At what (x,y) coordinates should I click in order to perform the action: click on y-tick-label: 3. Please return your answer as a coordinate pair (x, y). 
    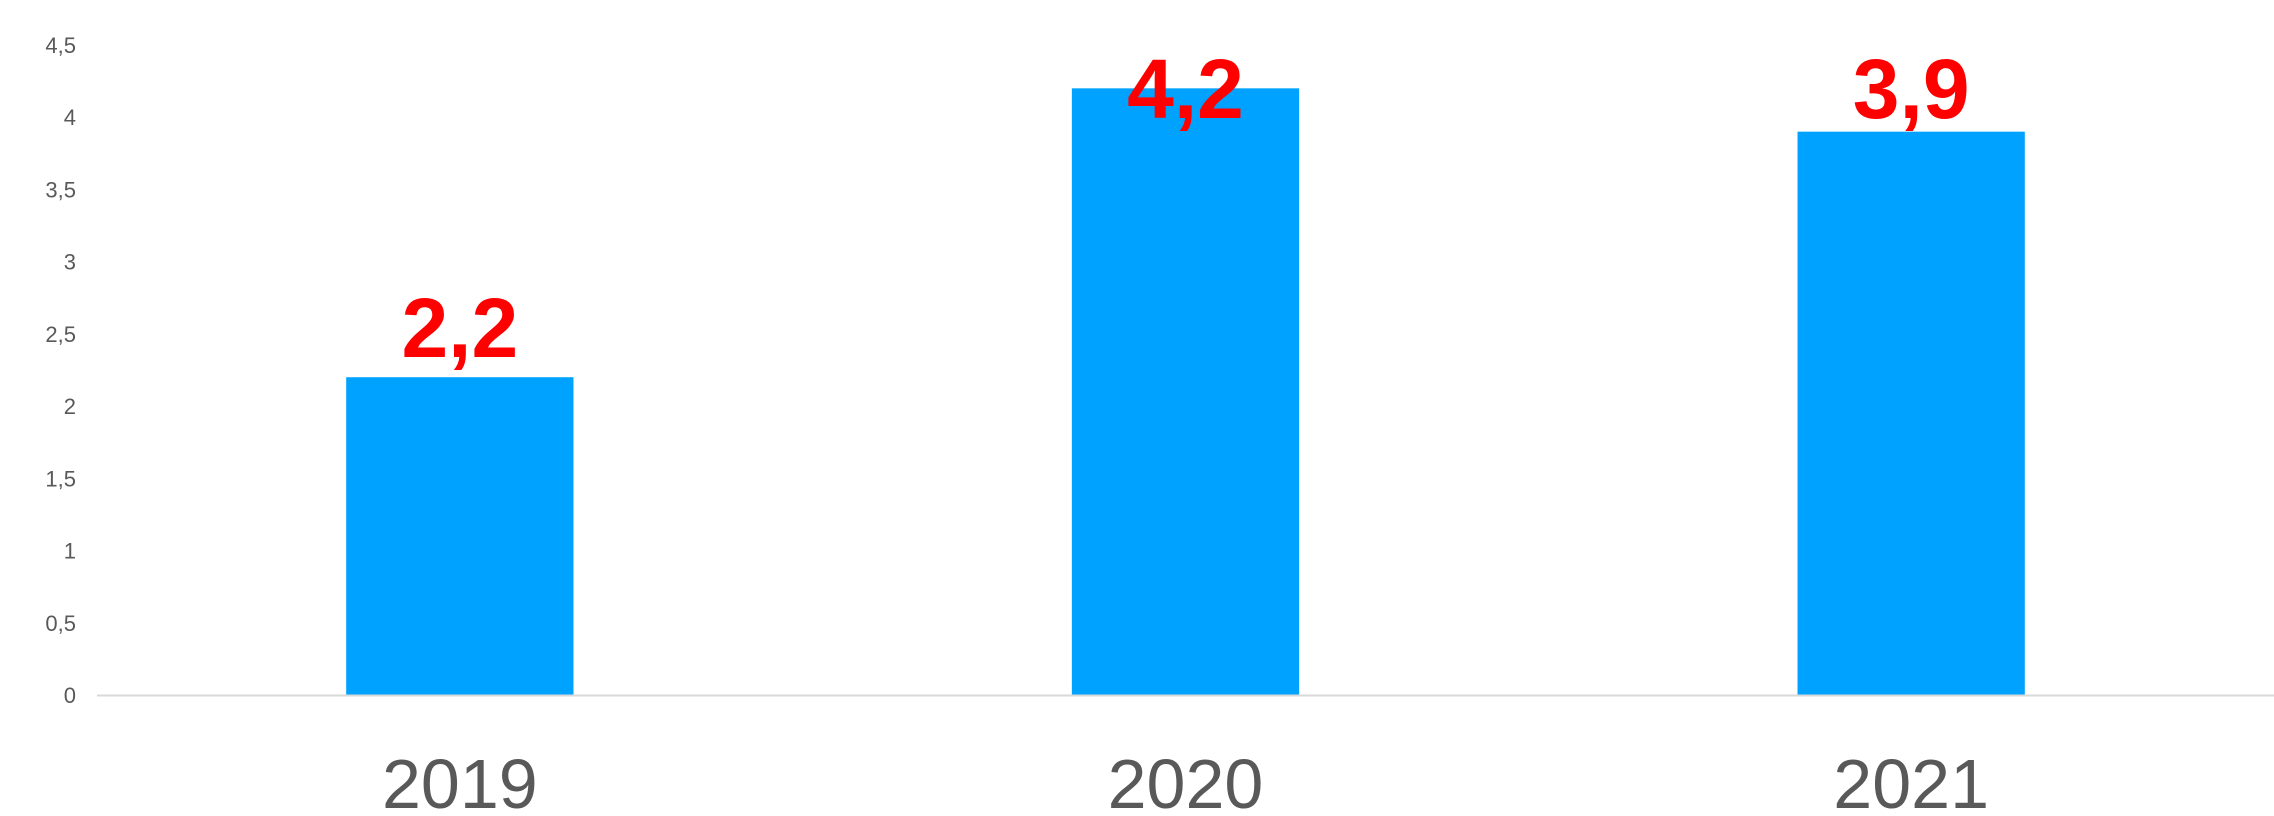
    Looking at the image, I should click on (70, 262).